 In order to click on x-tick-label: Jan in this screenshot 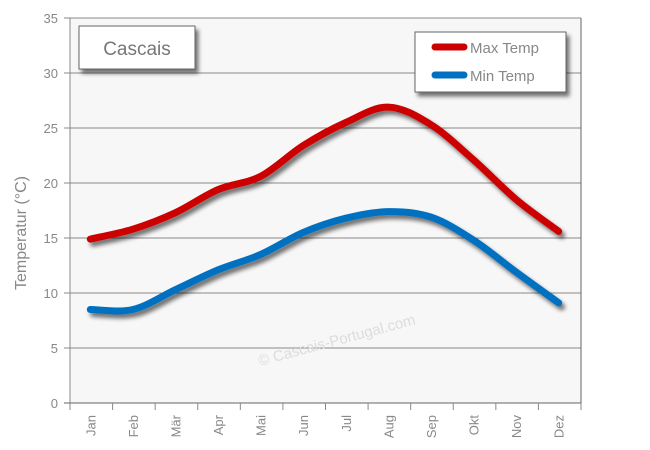, I will do `click(90, 425)`.